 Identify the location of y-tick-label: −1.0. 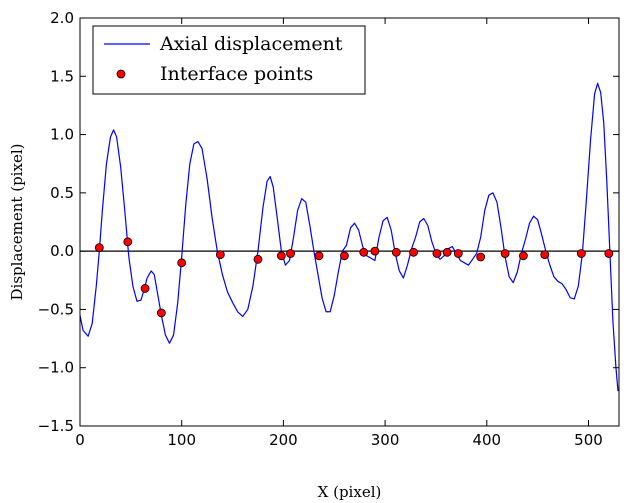
(56, 368).